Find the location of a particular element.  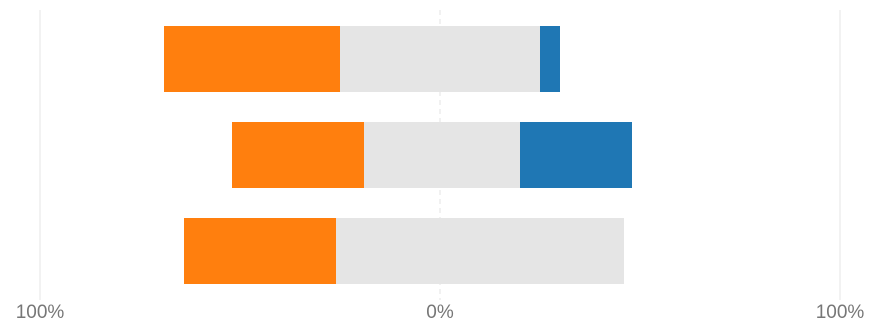

bar-row1-segment1 is located at coordinates (252, 59).